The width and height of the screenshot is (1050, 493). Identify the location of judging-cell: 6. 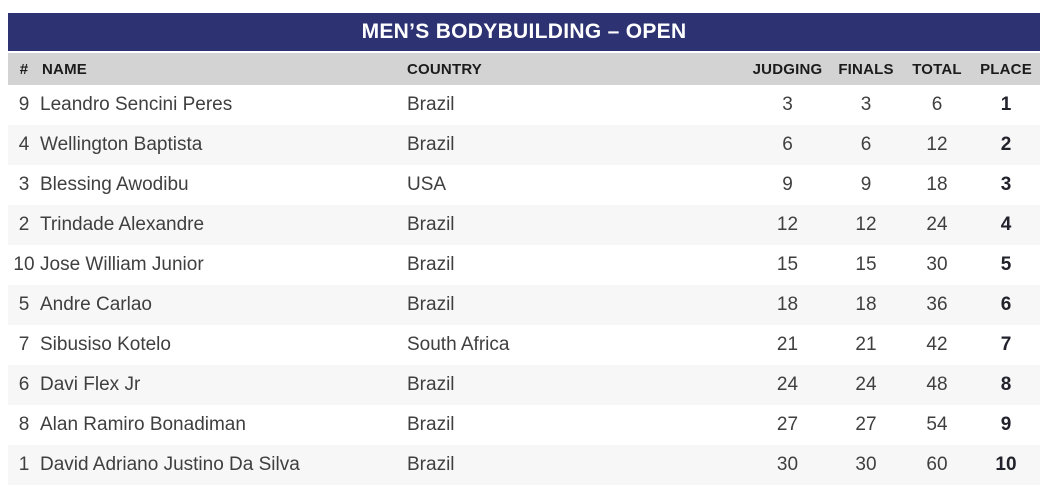
(787, 144).